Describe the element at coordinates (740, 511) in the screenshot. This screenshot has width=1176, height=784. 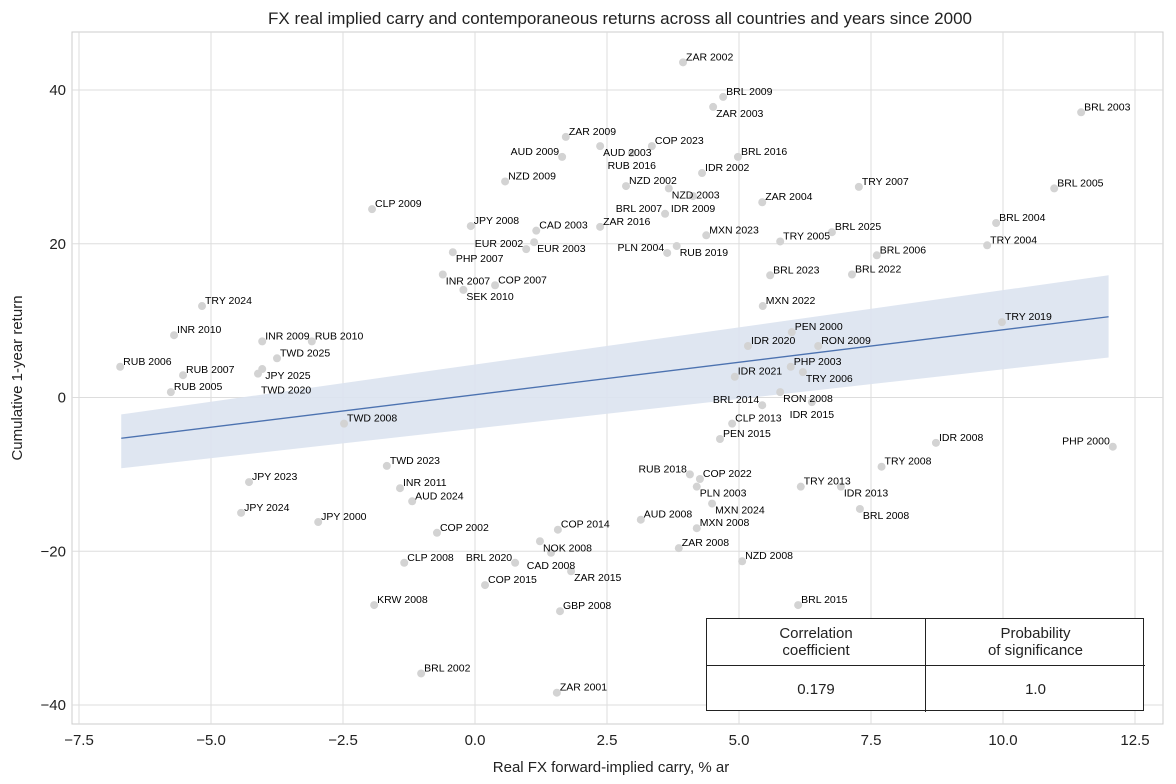
I see `point-label: MXN 2024` at that location.